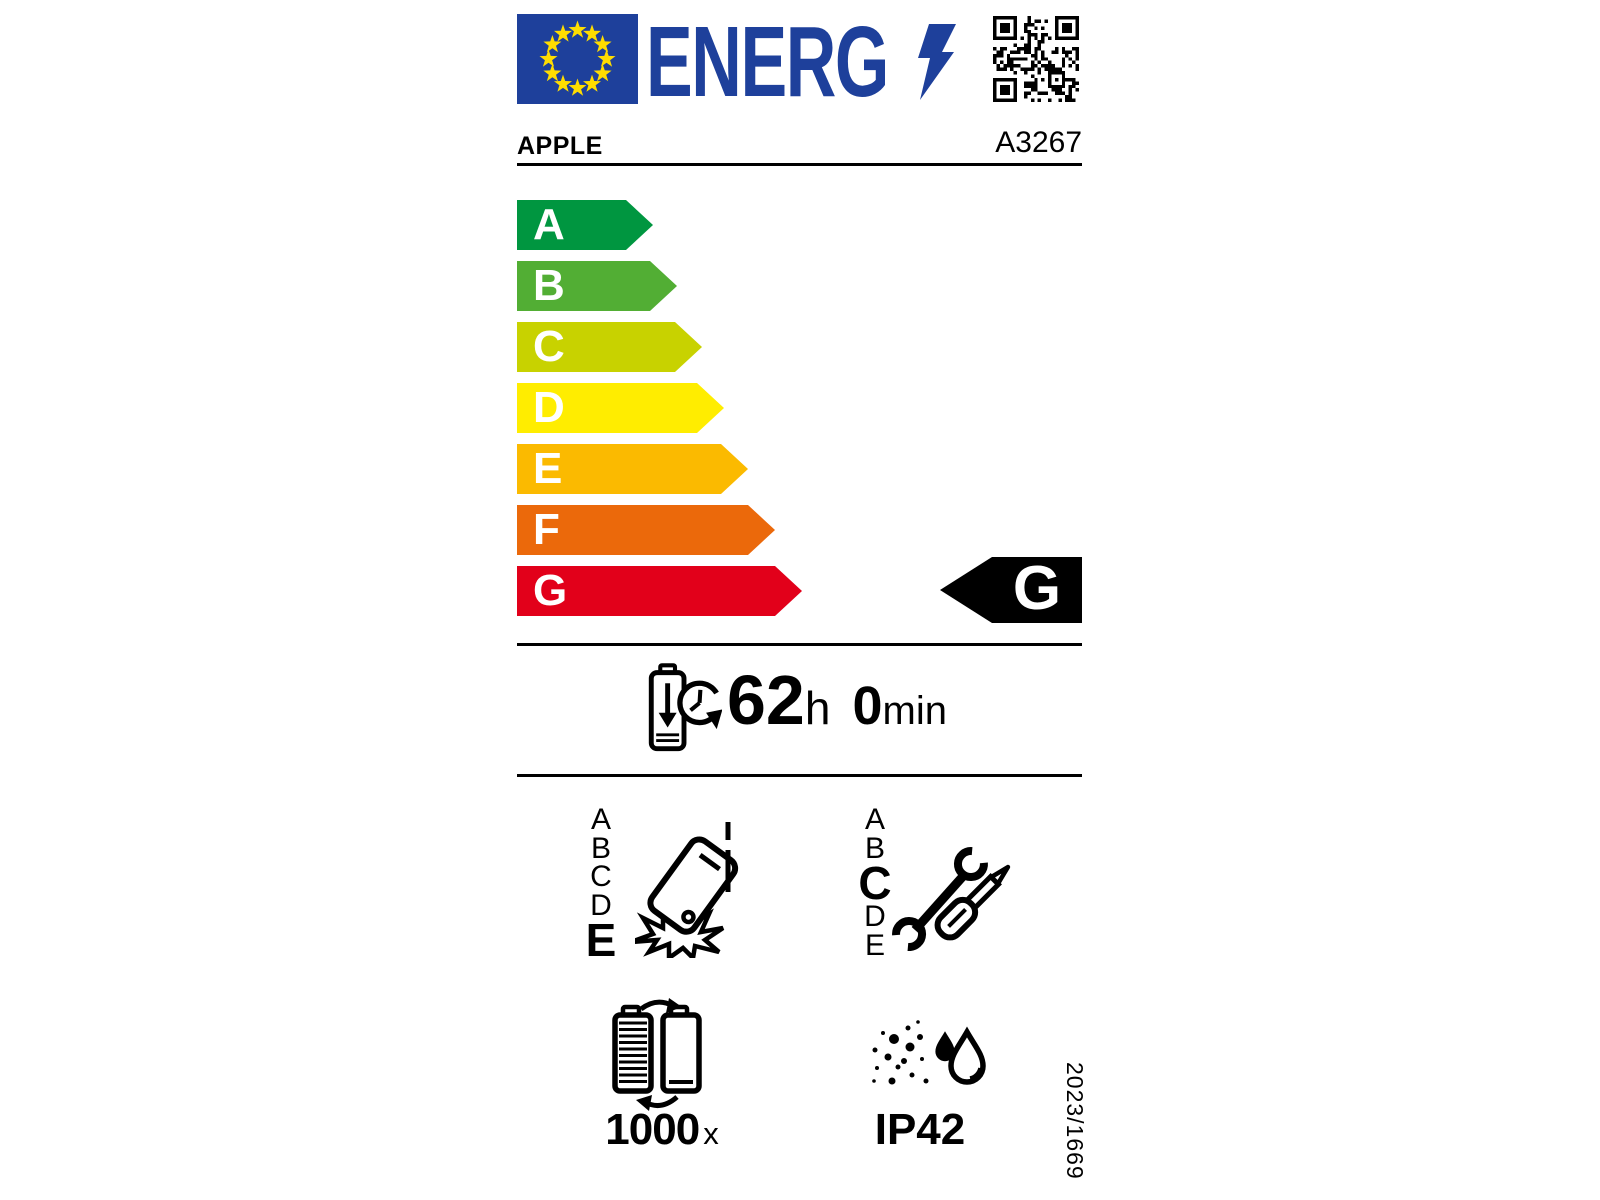 This screenshot has width=1600, height=1200. Describe the element at coordinates (1037, 588) in the screenshot. I see `rated-class-letter: G` at that location.